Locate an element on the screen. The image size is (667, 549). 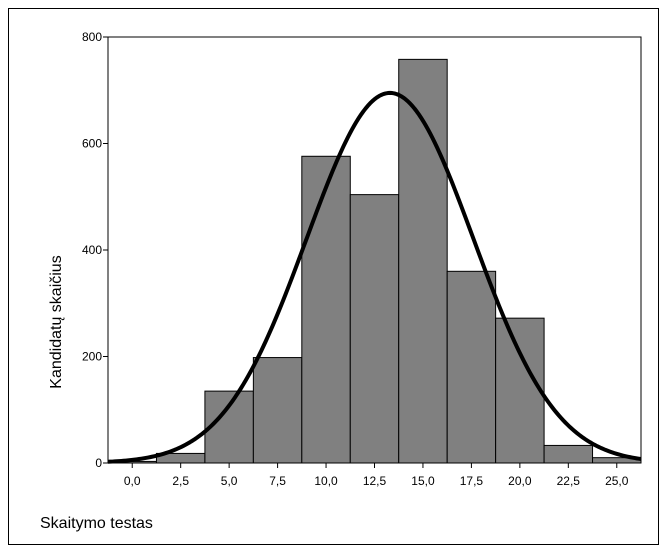
x-tick-label: 17,5 is located at coordinates (472, 481).